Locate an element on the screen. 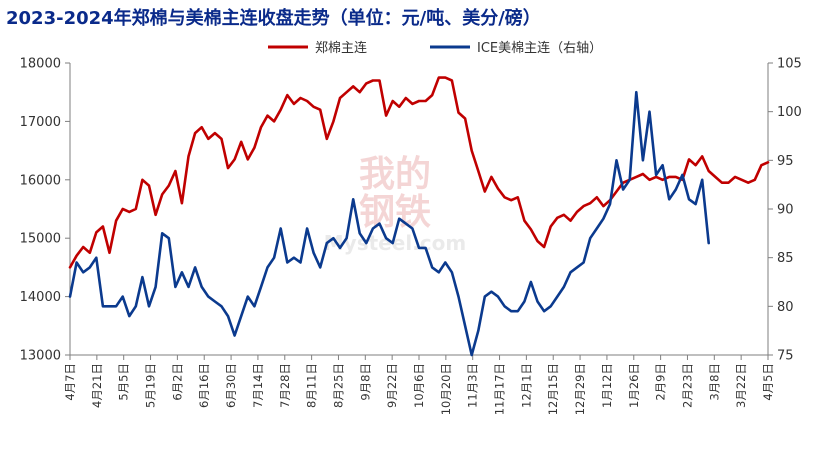 The width and height of the screenshot is (816, 461). y-left-tick-label: 14000 is located at coordinates (40, 297).